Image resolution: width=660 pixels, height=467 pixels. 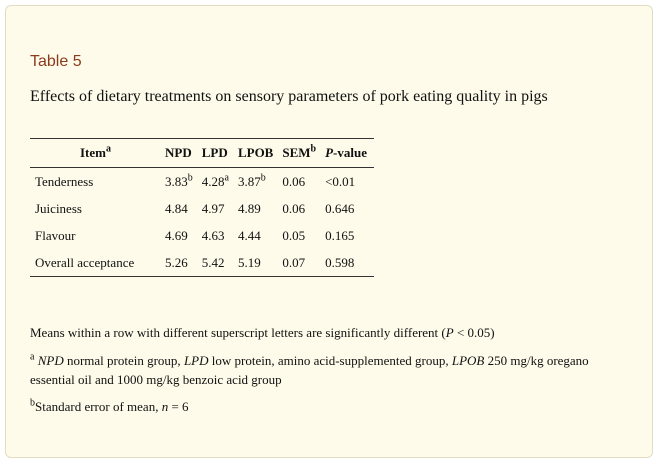 What do you see at coordinates (255, 263) in the screenshot?
I see `row-lpob: 5.19` at bounding box center [255, 263].